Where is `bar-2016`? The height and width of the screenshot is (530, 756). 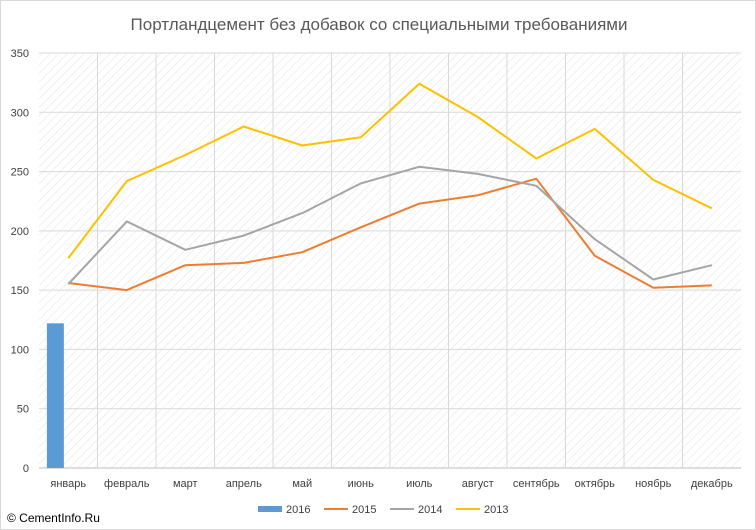 bar-2016 is located at coordinates (55, 395).